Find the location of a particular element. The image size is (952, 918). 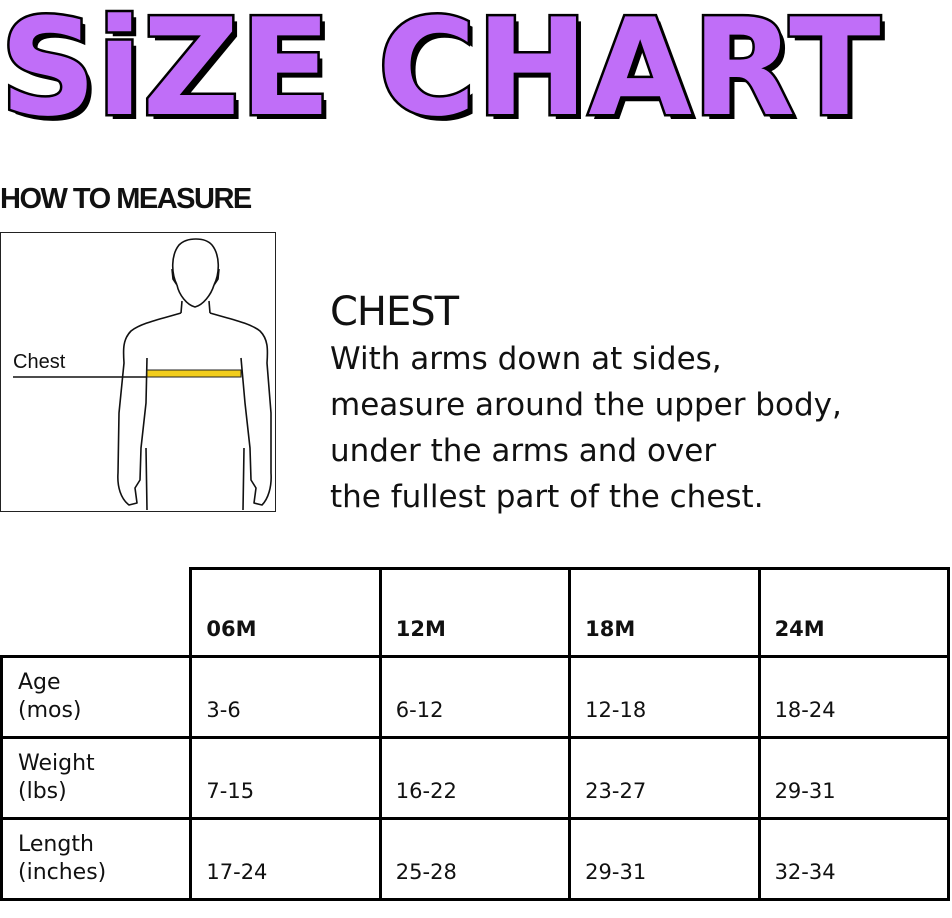

table-row: Weight (lbs) 7-15 16-22 23-27 29-31 is located at coordinates (475, 778).